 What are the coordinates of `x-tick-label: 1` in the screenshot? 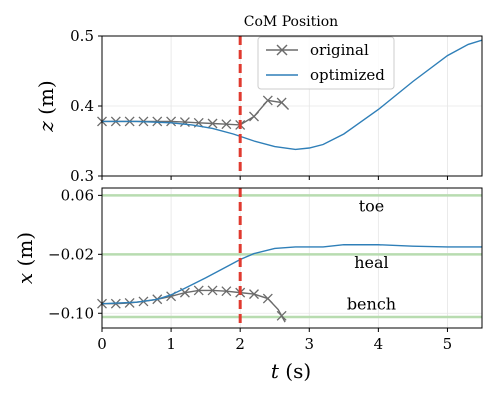 It's located at (171, 344).